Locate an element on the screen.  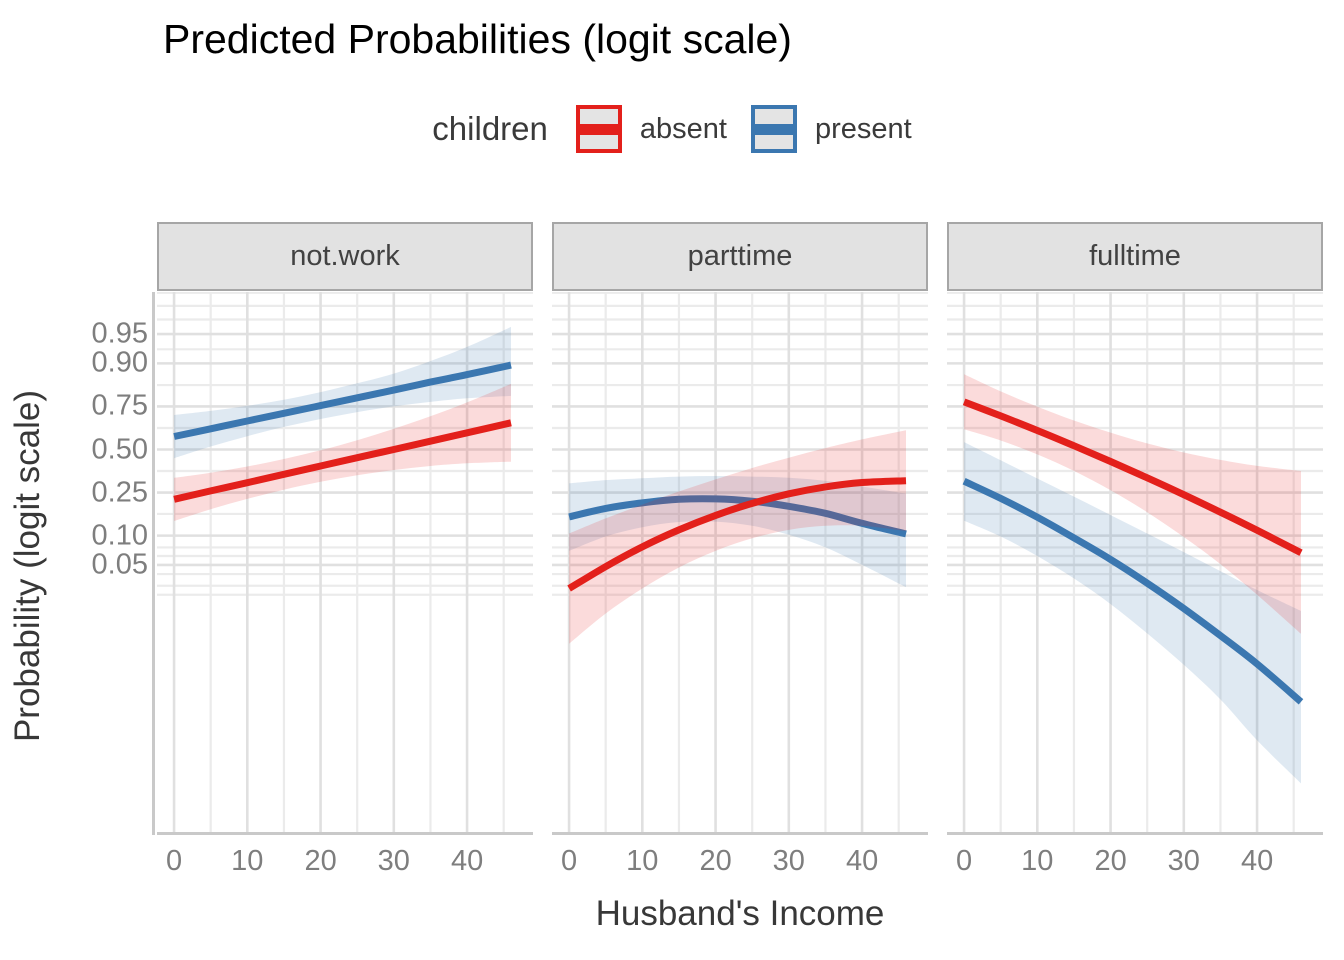
y-tick-label: 0.25 is located at coordinates (119, 492).